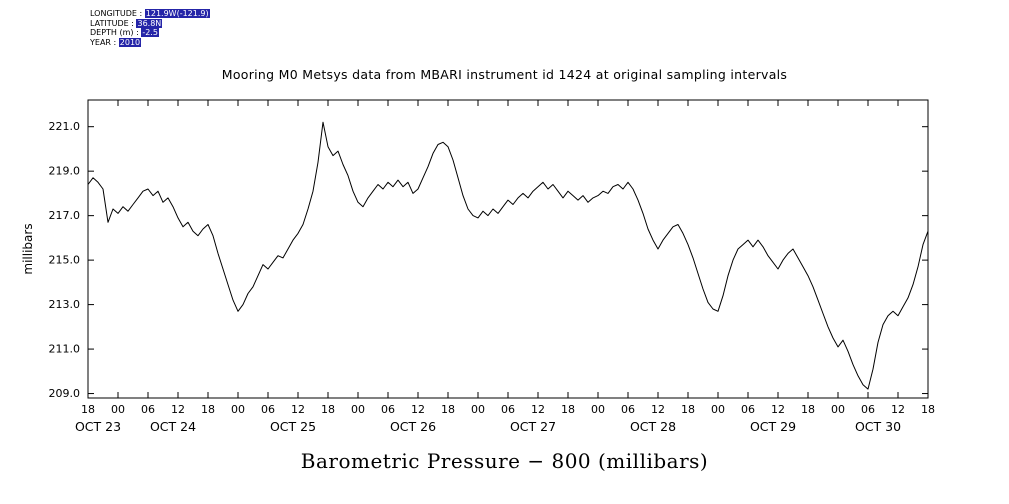  What do you see at coordinates (293, 426) in the screenshot?
I see `x-date-label: OCT 25` at bounding box center [293, 426].